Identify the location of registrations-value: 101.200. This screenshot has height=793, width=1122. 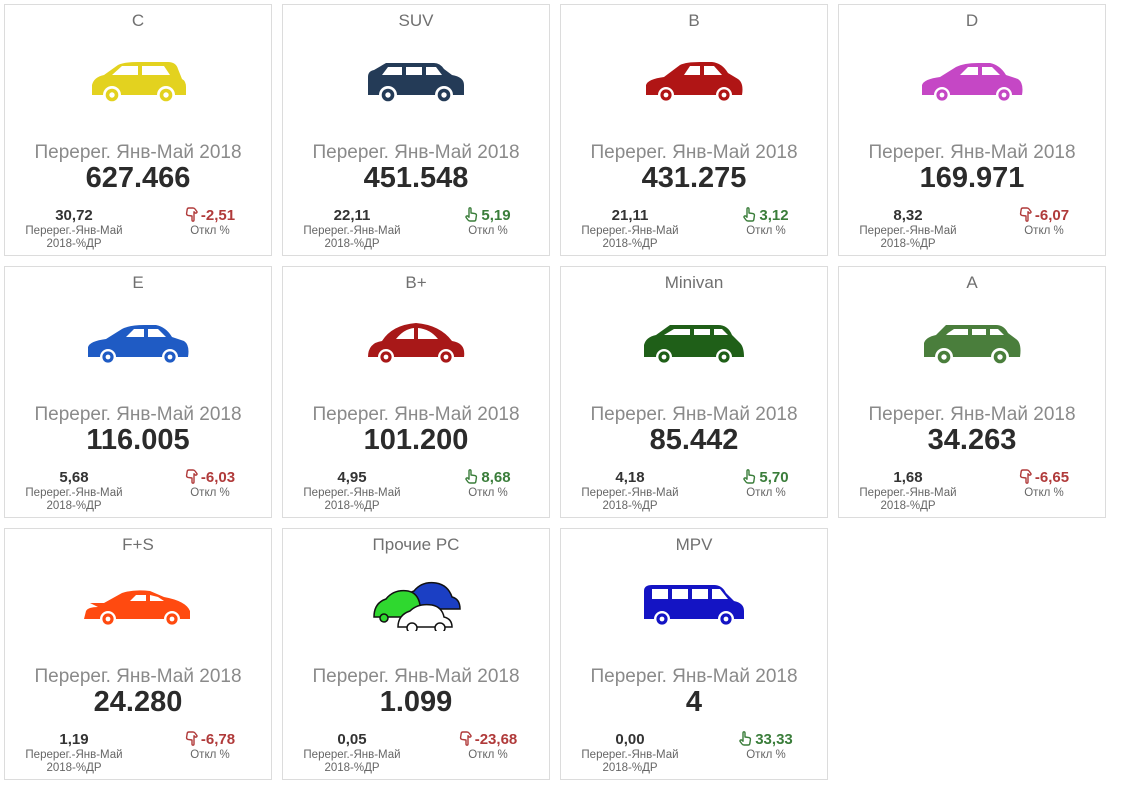
(416, 440).